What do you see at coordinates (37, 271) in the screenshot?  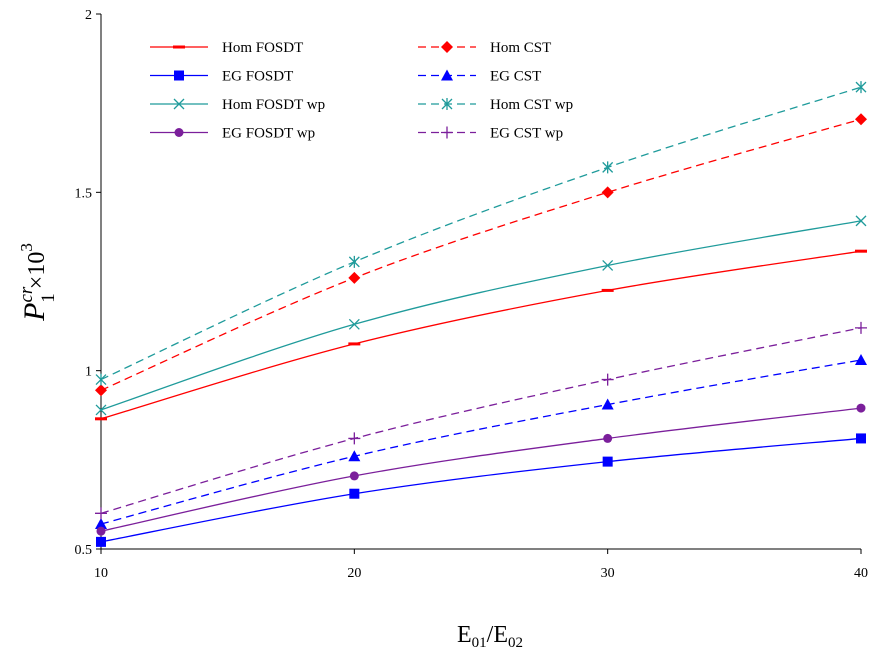 I see `y-axis-title-tail: ×10` at bounding box center [37, 271].